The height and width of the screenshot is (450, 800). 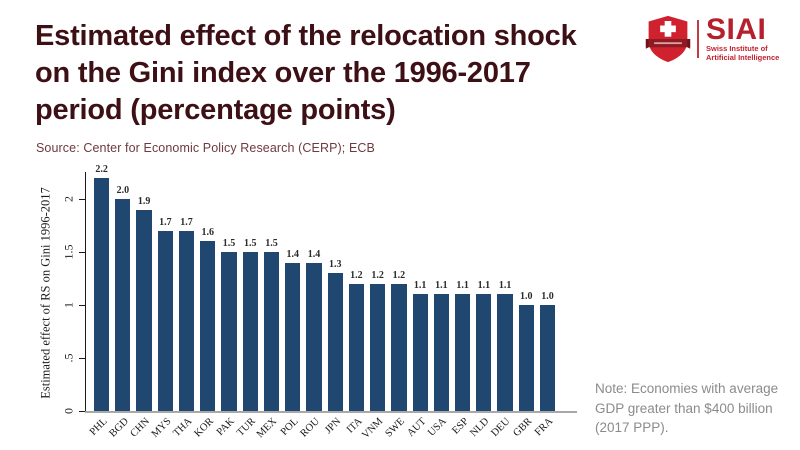 I want to click on bar-slot: 1.7 THA, so click(x=183, y=308).